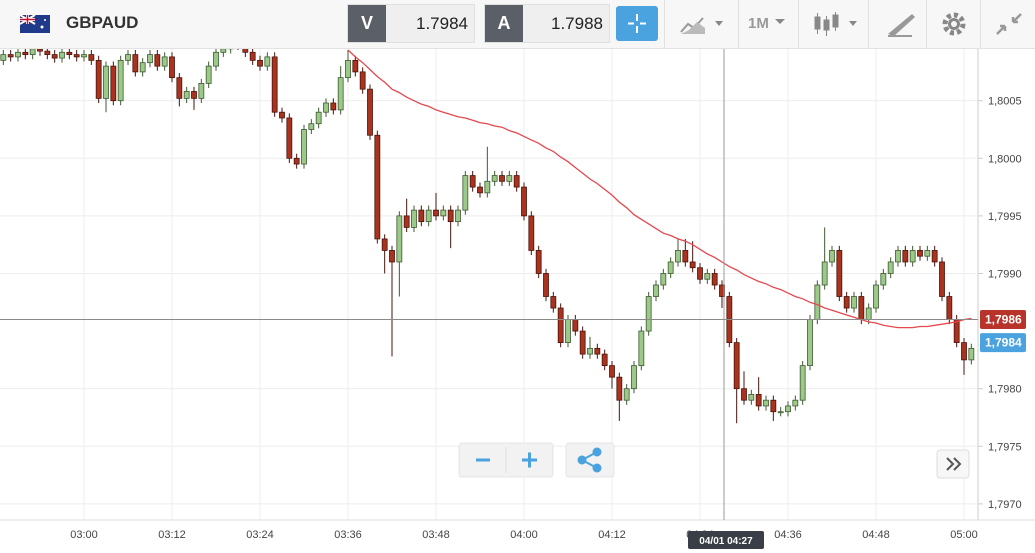 The image size is (1035, 553). Describe the element at coordinates (411, 23) in the screenshot. I see `bid-box: V 1.7984` at that location.